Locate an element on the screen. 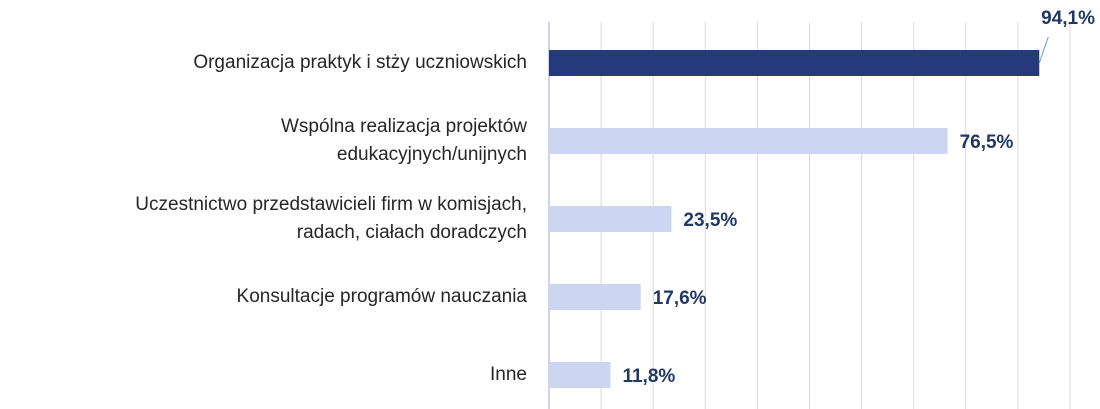  category-label-line: edukacyjnych/unijnych is located at coordinates (432, 154).